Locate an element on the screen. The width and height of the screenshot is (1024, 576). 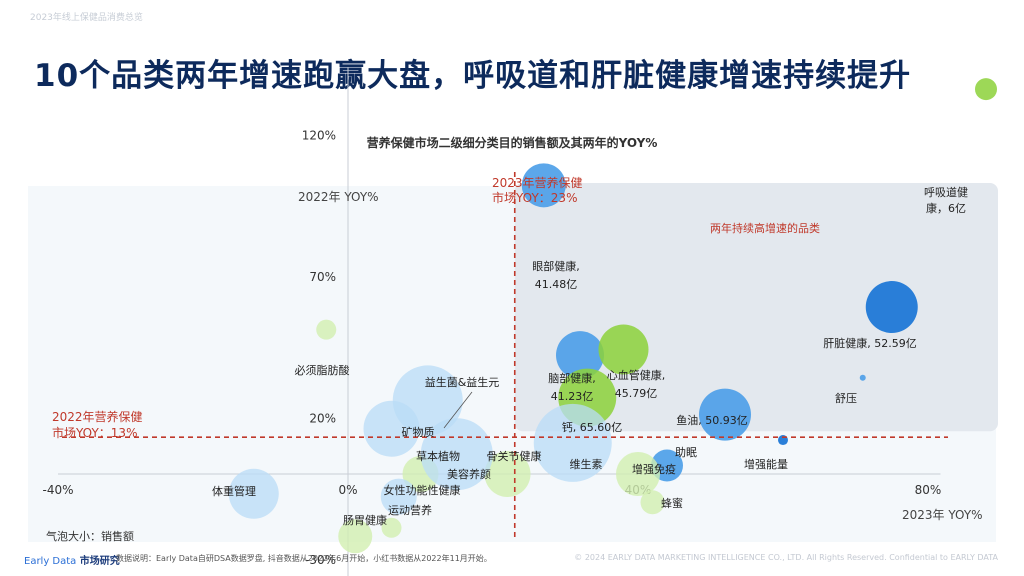
y-tick-label: 120% is located at coordinates (319, 135).